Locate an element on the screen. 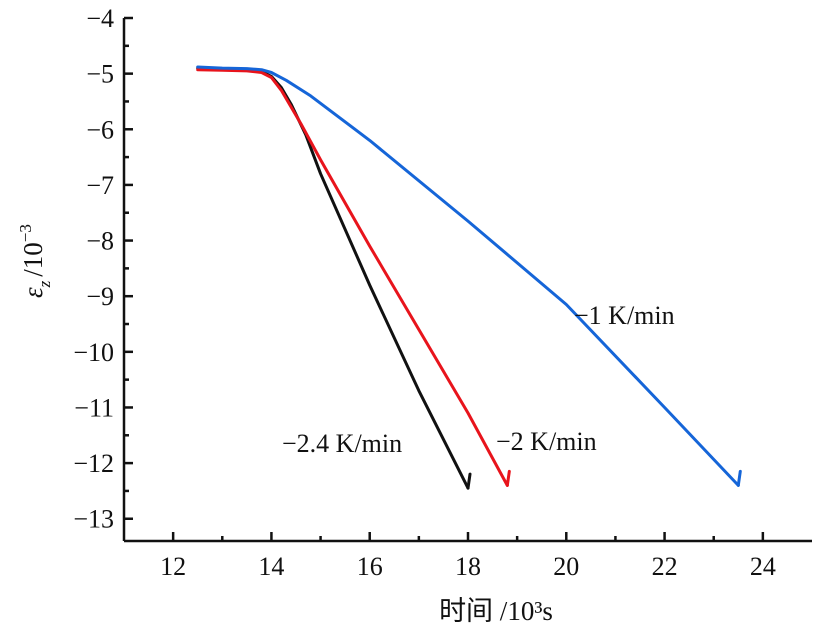 This screenshot has height=636, width=824. y-tick-label: −8 is located at coordinates (100, 241).